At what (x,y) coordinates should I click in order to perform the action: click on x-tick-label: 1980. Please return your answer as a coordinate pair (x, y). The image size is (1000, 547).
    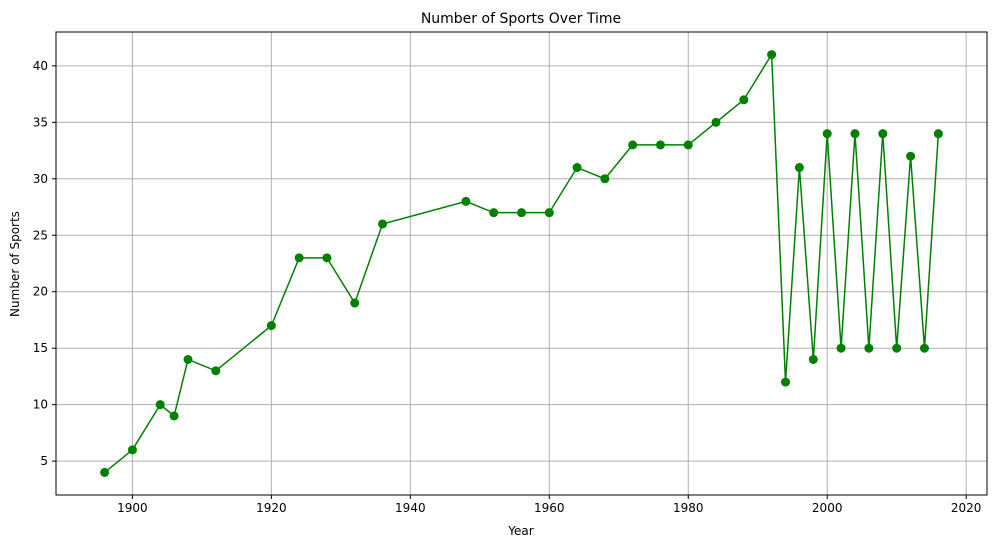
    Looking at the image, I should click on (688, 508).